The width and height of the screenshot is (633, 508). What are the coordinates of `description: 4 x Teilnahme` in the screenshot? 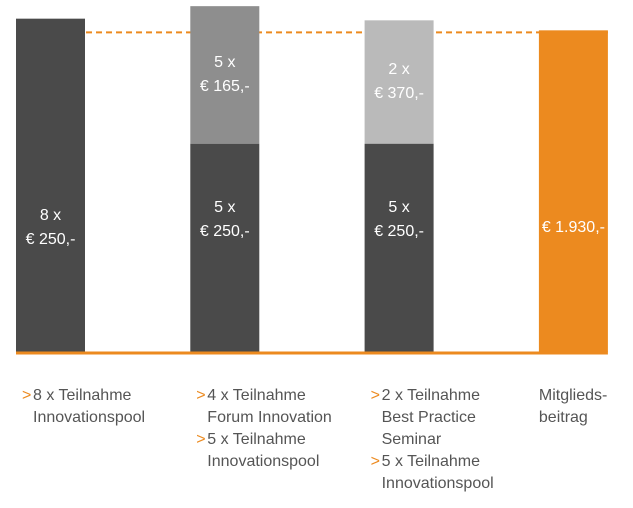 It's located at (256, 395).